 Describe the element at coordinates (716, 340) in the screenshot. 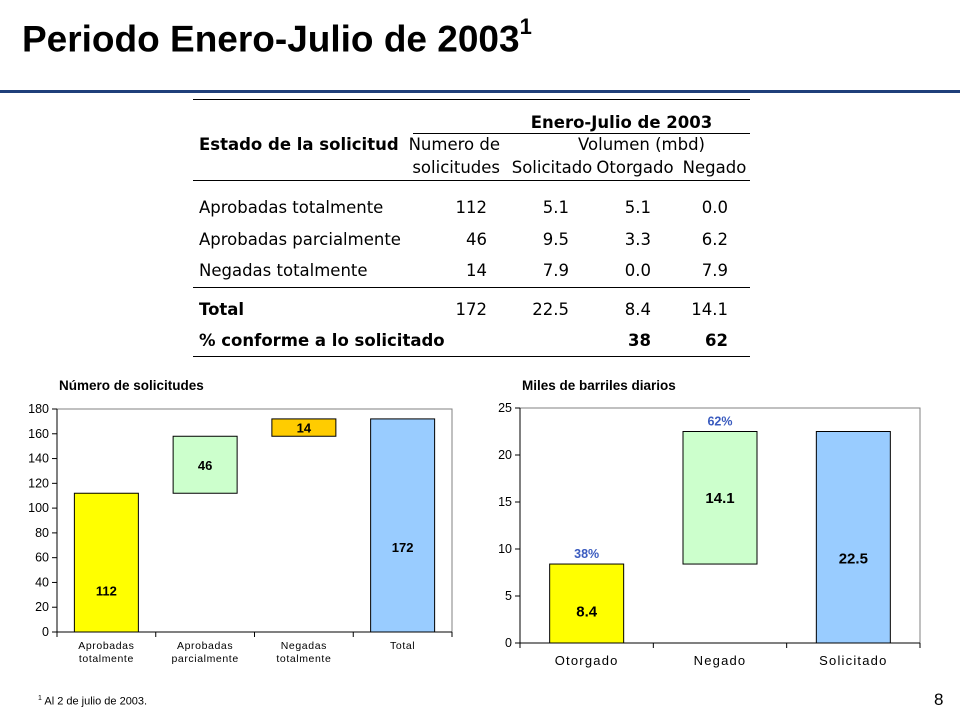

I see `percent-negado: 62` at that location.